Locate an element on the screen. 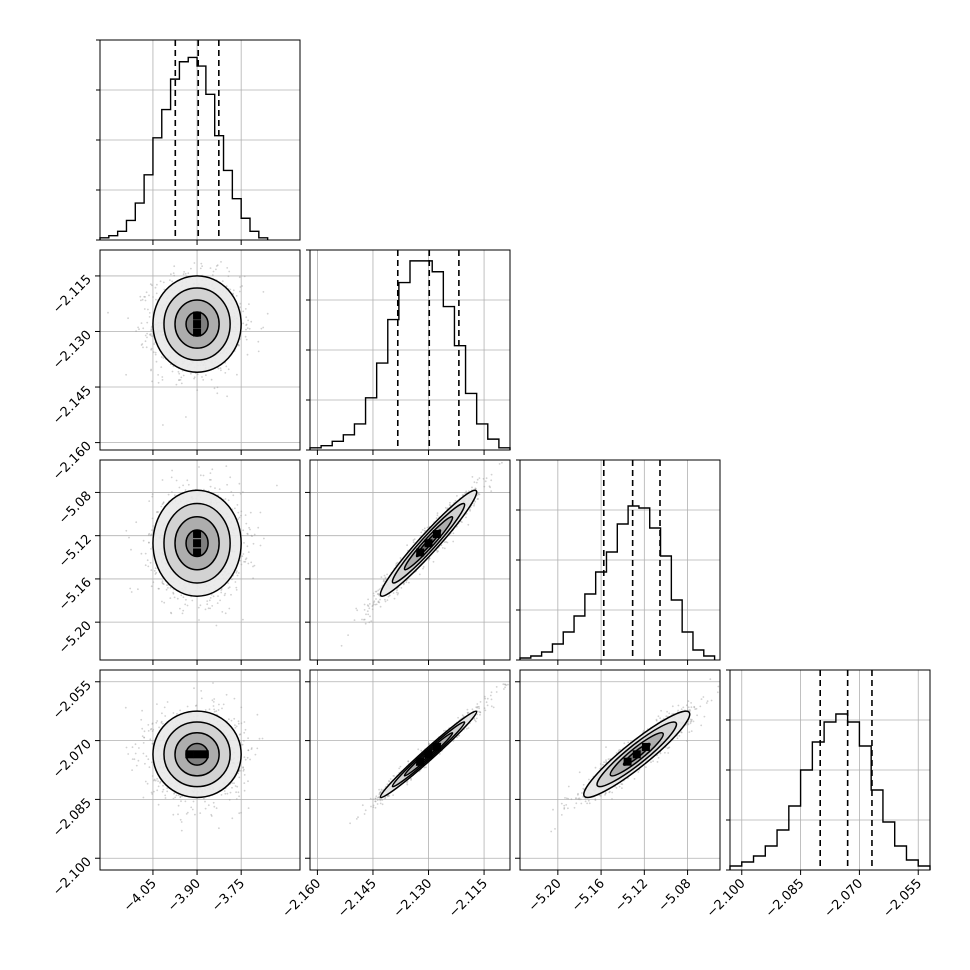 The width and height of the screenshot is (970, 970). panel-content is located at coordinates (410, 560).